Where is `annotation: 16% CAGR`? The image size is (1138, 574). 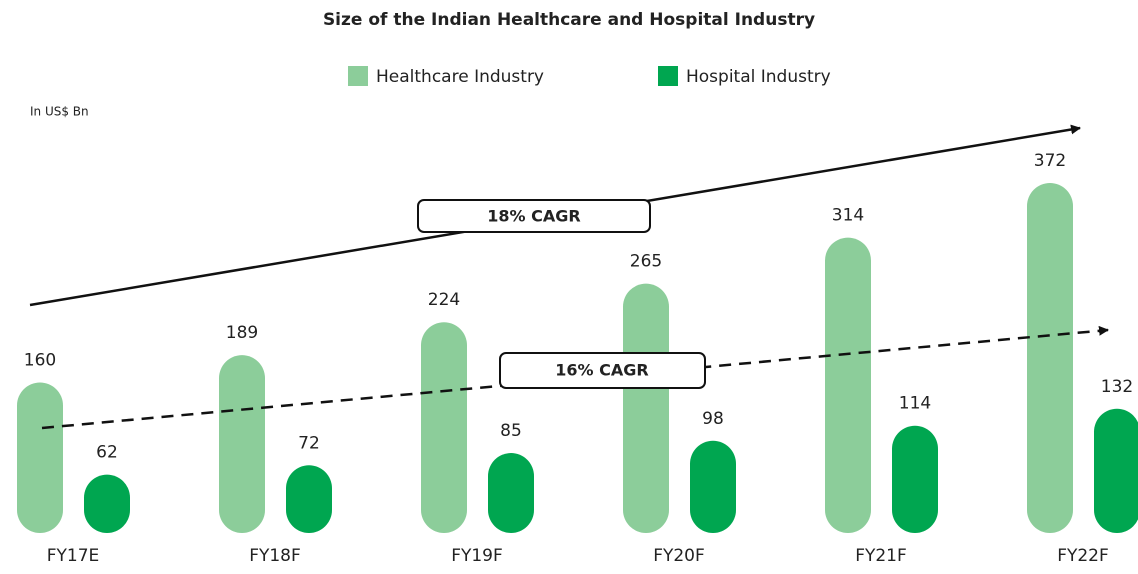 annotation: 16% CAGR is located at coordinates (601, 370).